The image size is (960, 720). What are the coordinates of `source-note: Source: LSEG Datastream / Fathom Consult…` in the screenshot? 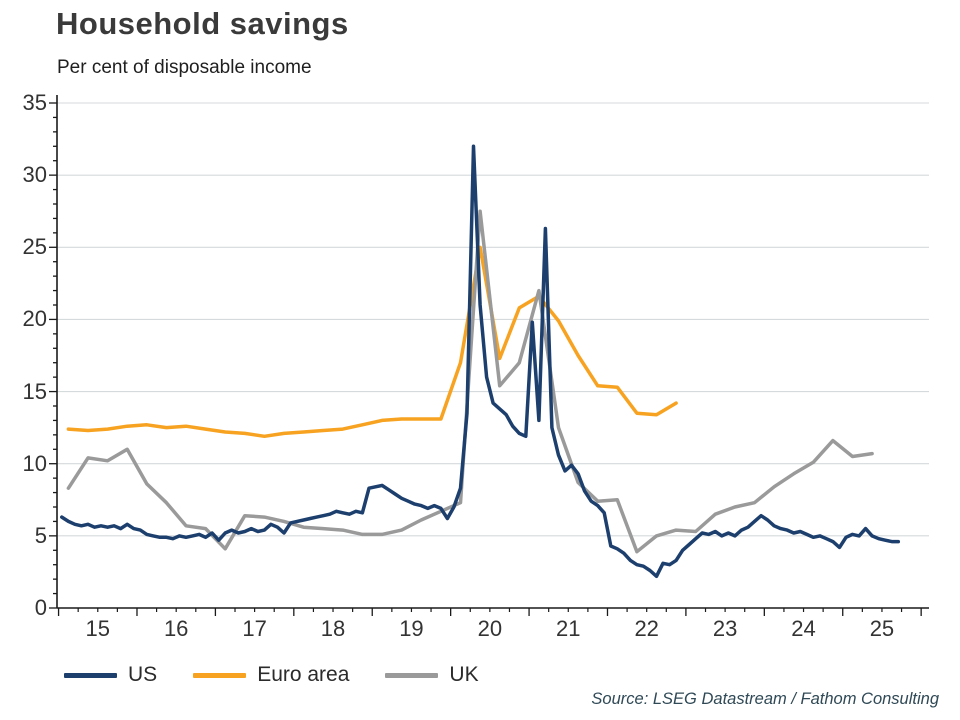 It's located at (765, 699).